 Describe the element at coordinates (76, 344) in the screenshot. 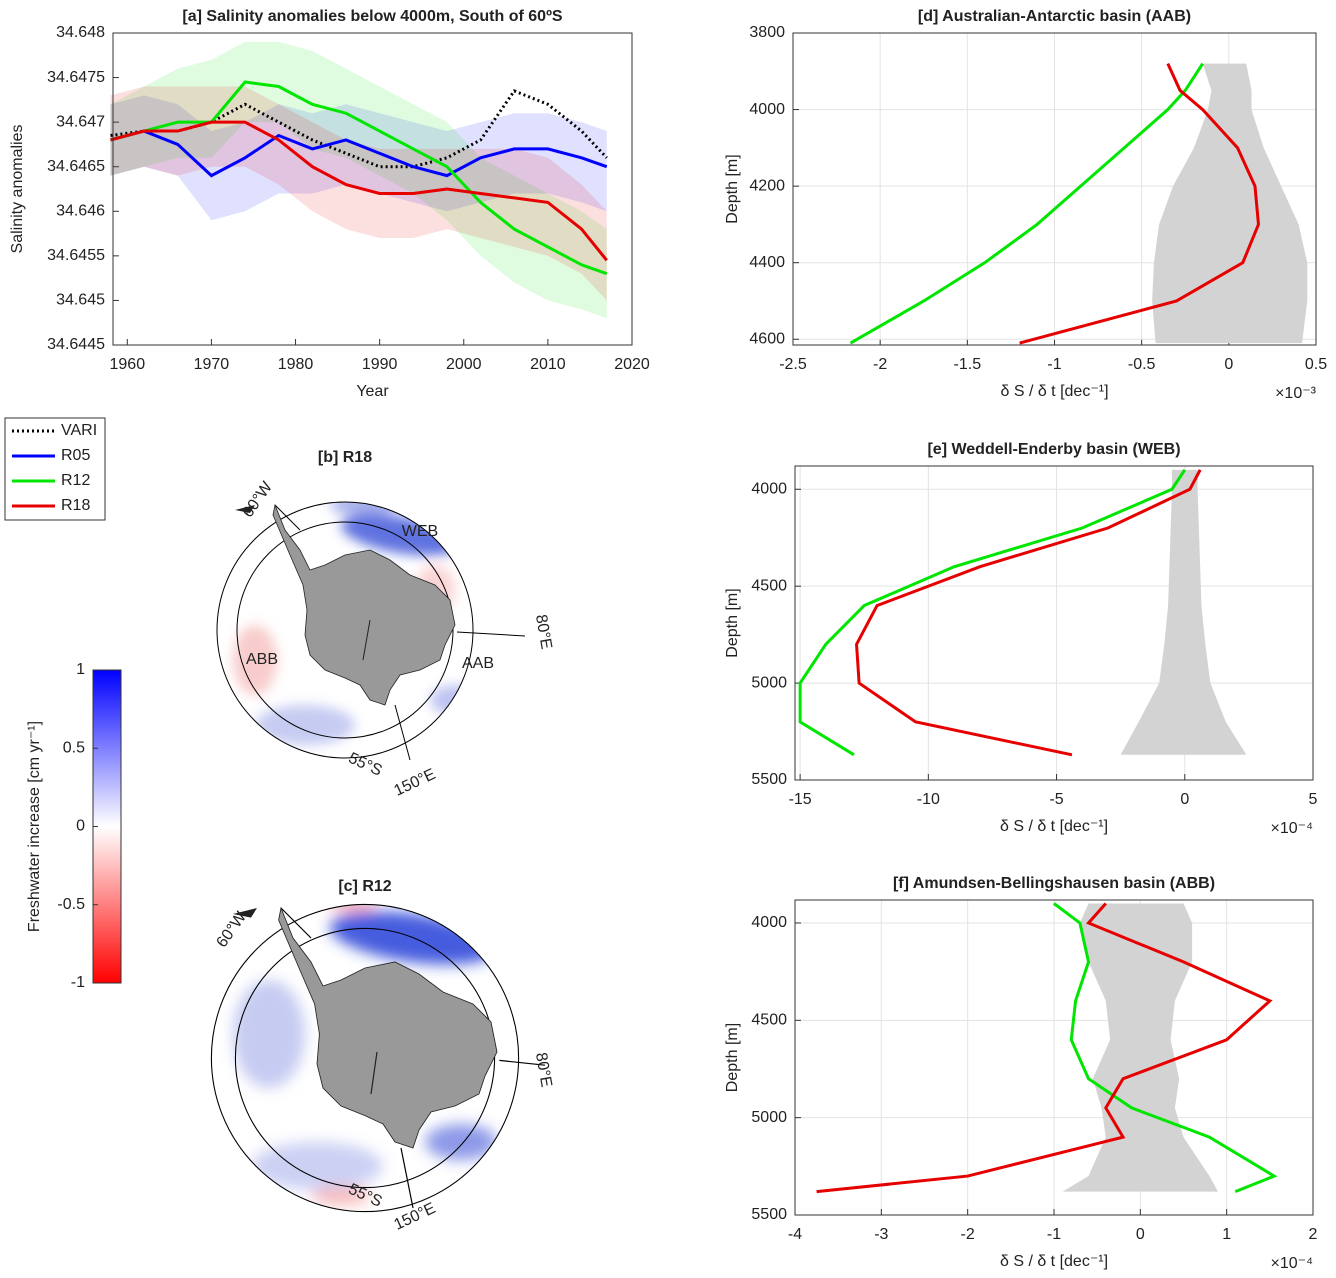

I see `y-tick-label: 34.6445` at that location.